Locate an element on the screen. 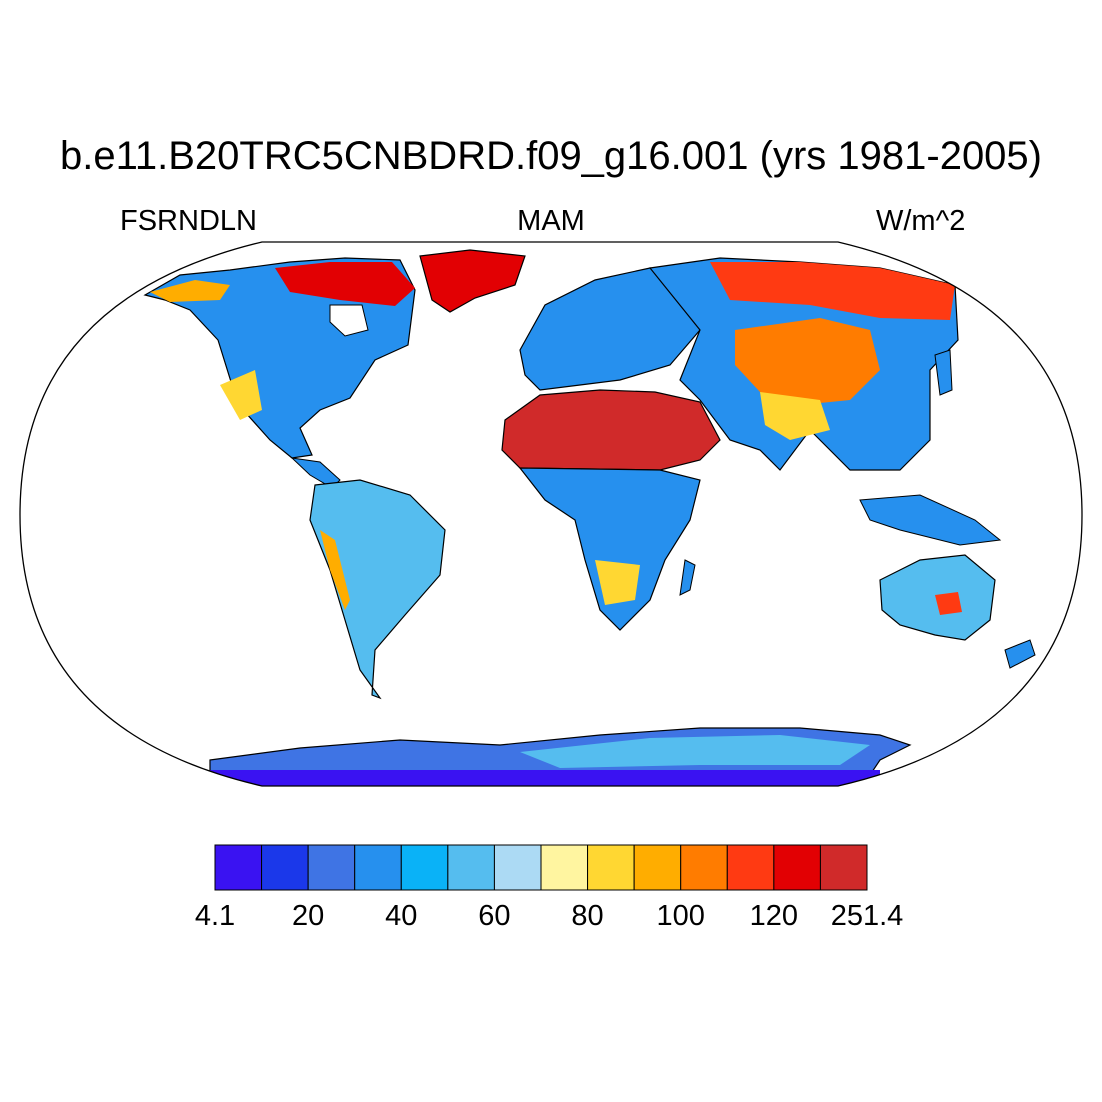 Image resolution: width=1102 pixels, height=1102 pixels. south-america-landmass is located at coordinates (377, 589).